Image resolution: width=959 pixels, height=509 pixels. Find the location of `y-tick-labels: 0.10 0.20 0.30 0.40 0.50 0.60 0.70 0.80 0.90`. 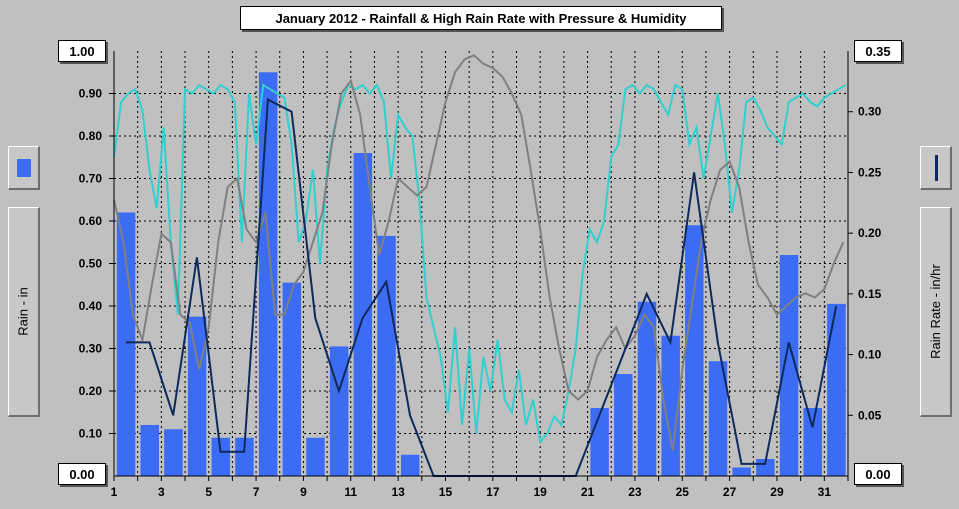

y-tick-labels: 0.10 0.20 0.30 0.40 0.50 0.60 0.70 0.80 0.90 is located at coordinates (91, 264).